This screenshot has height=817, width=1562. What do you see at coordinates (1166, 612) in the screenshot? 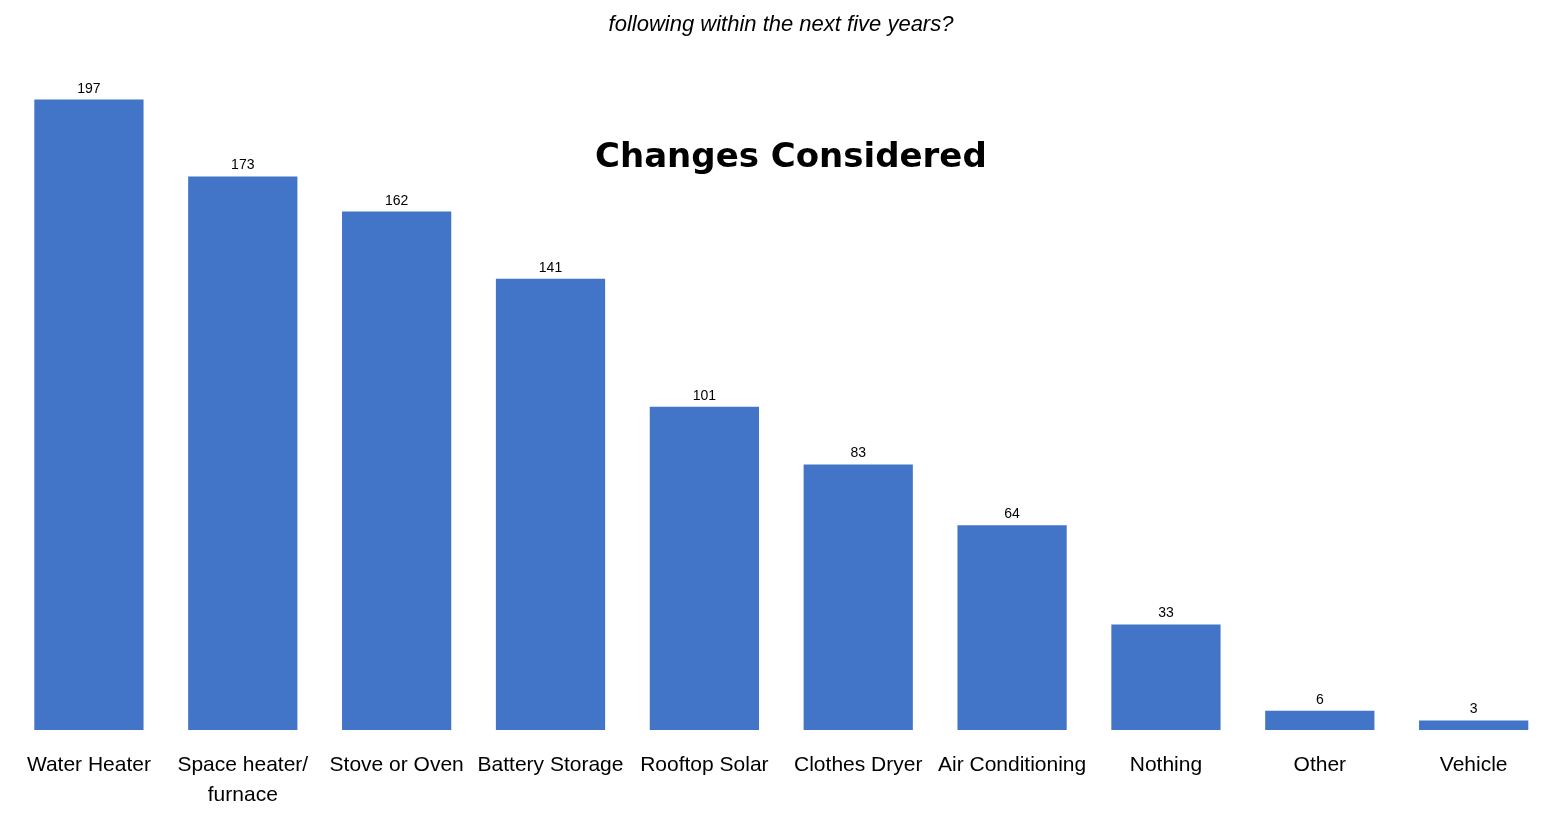
I see `data-label: 33` at bounding box center [1166, 612].